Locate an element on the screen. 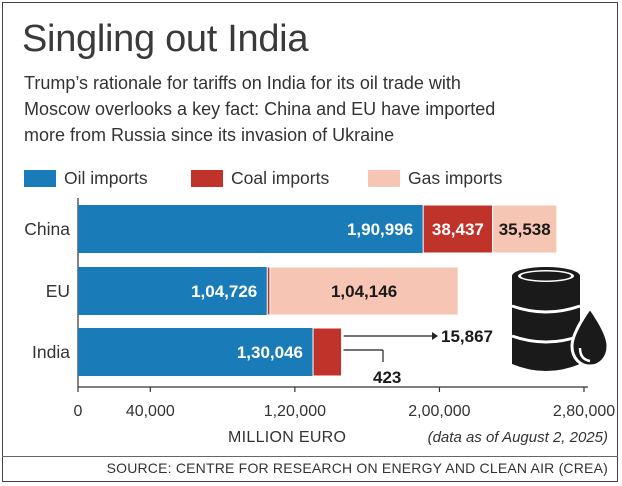 The height and width of the screenshot is (486, 622). chart-title: Singling out India is located at coordinates (165, 39).